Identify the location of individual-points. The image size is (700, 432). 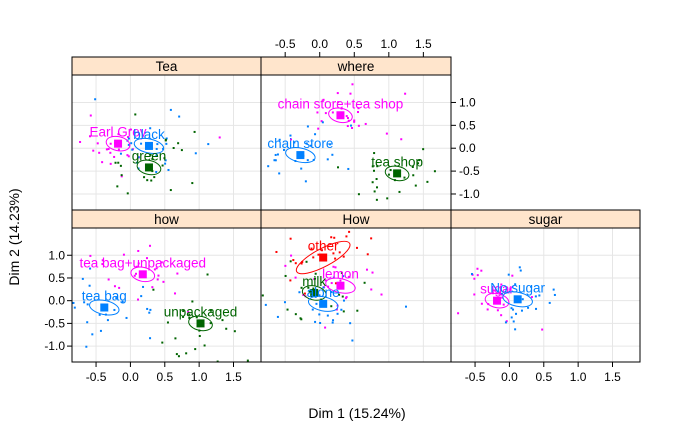
(506, 298).